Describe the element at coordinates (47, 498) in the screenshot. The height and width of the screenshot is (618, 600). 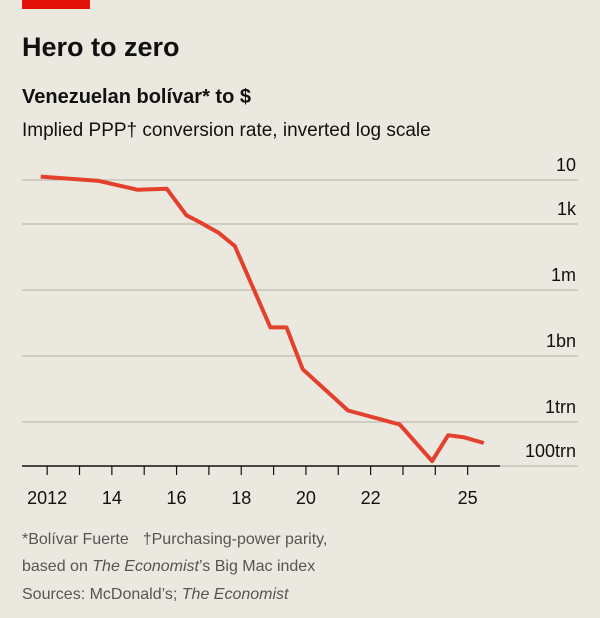
I see `x-tick-label: 2012` at that location.